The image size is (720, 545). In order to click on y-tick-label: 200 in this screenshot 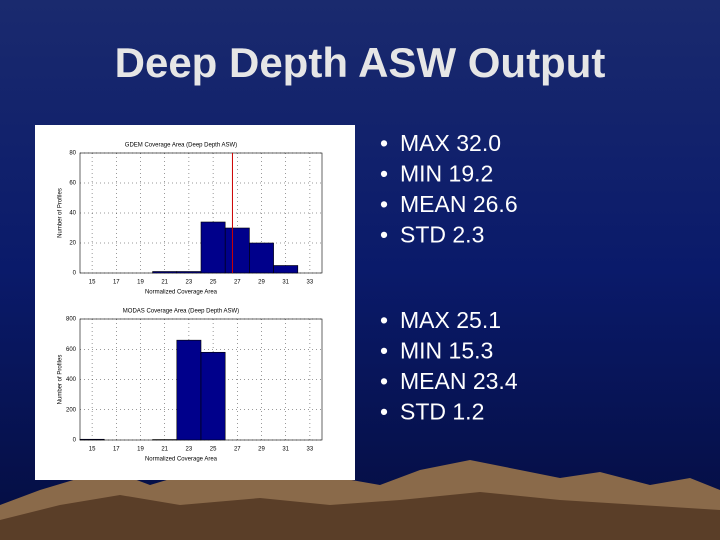, I will do `click(71, 410)`.